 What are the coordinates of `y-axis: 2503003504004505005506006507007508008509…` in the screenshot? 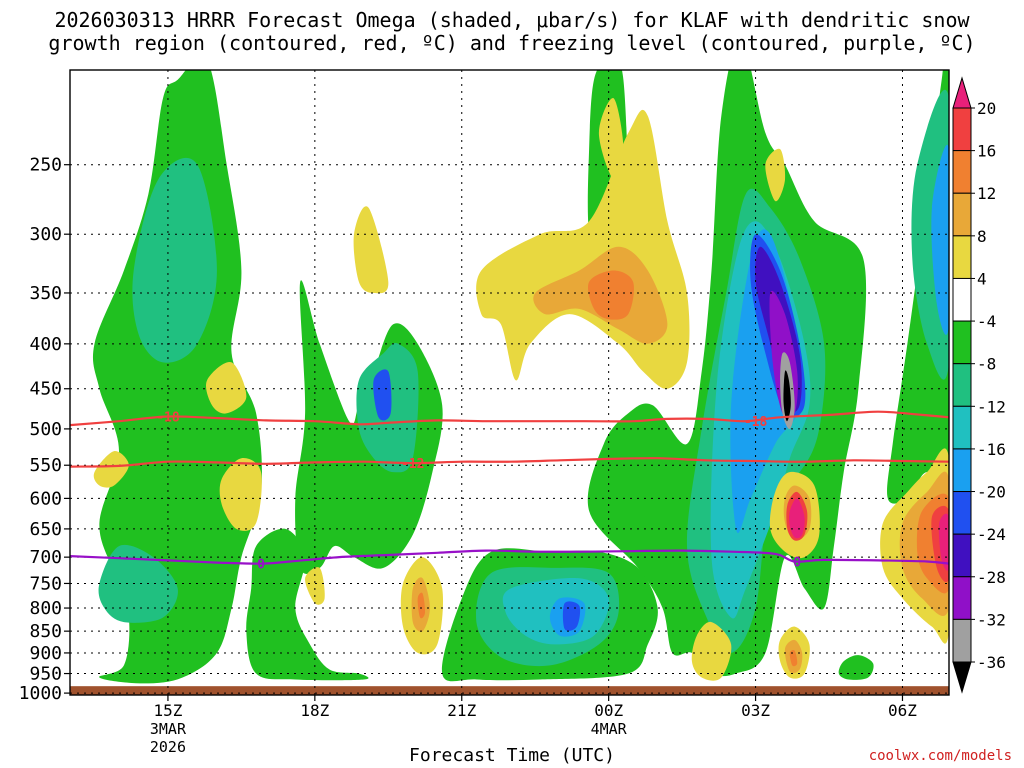 It's located at (44, 429).